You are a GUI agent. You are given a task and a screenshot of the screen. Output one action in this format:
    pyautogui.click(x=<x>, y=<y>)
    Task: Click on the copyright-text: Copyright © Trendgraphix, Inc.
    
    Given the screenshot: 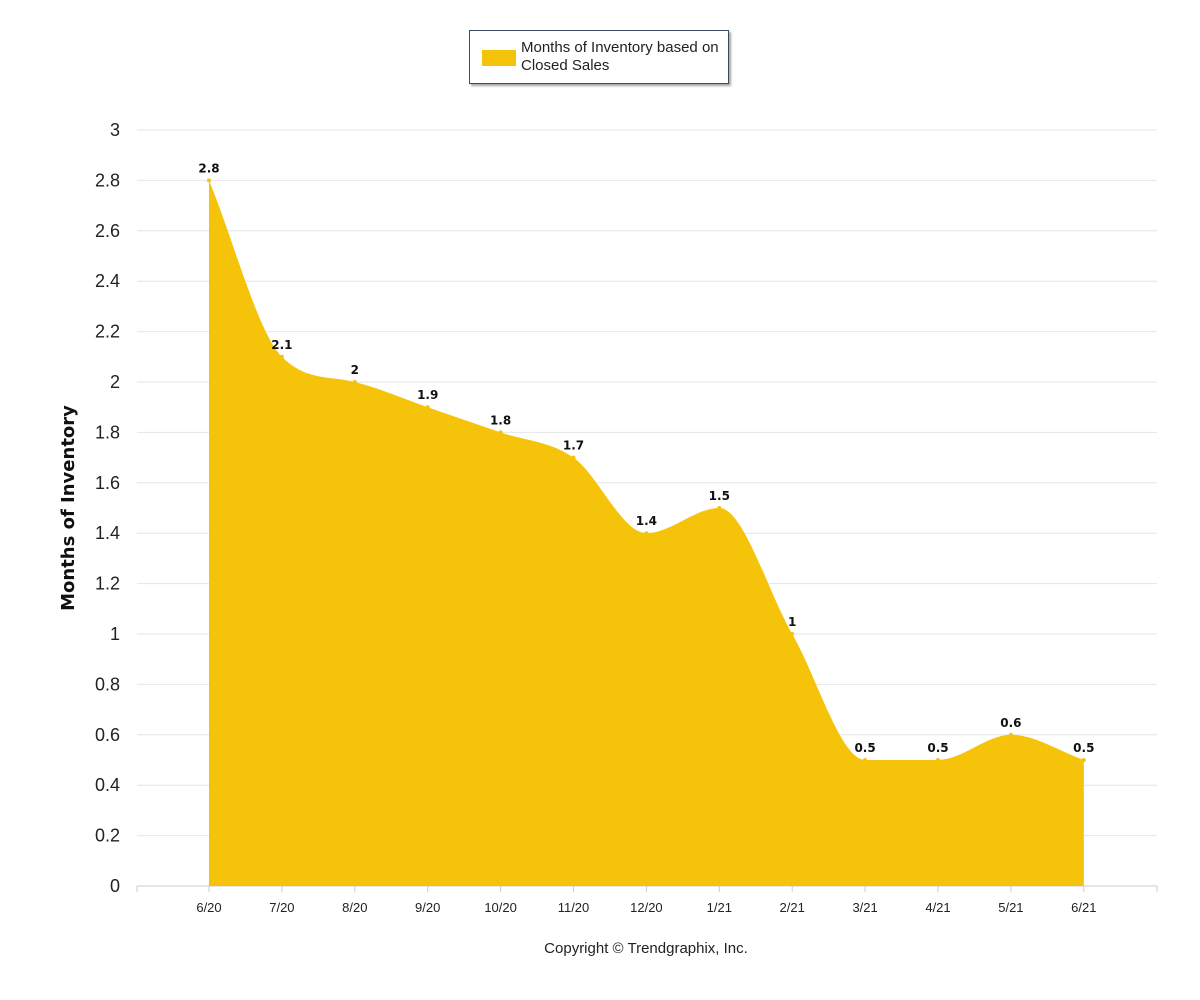 What is the action you would take?
    pyautogui.click(x=646, y=948)
    